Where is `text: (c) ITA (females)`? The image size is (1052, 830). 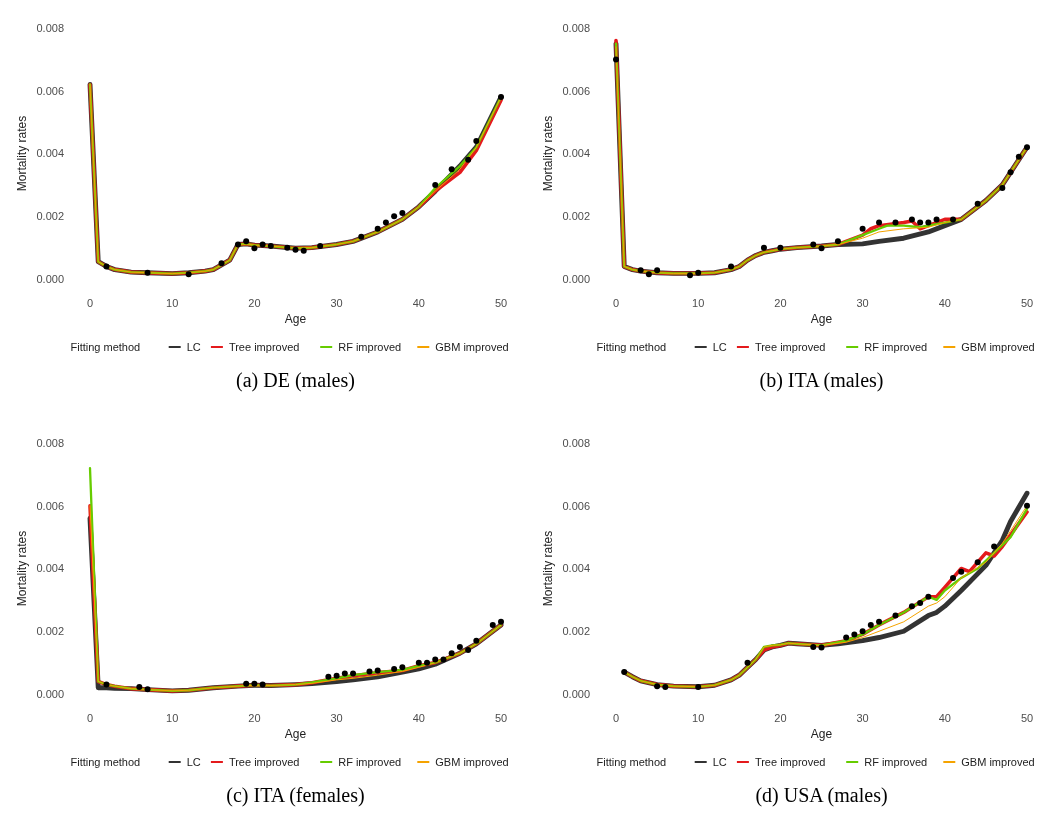
text: (c) ITA (females) is located at coordinates (295, 795).